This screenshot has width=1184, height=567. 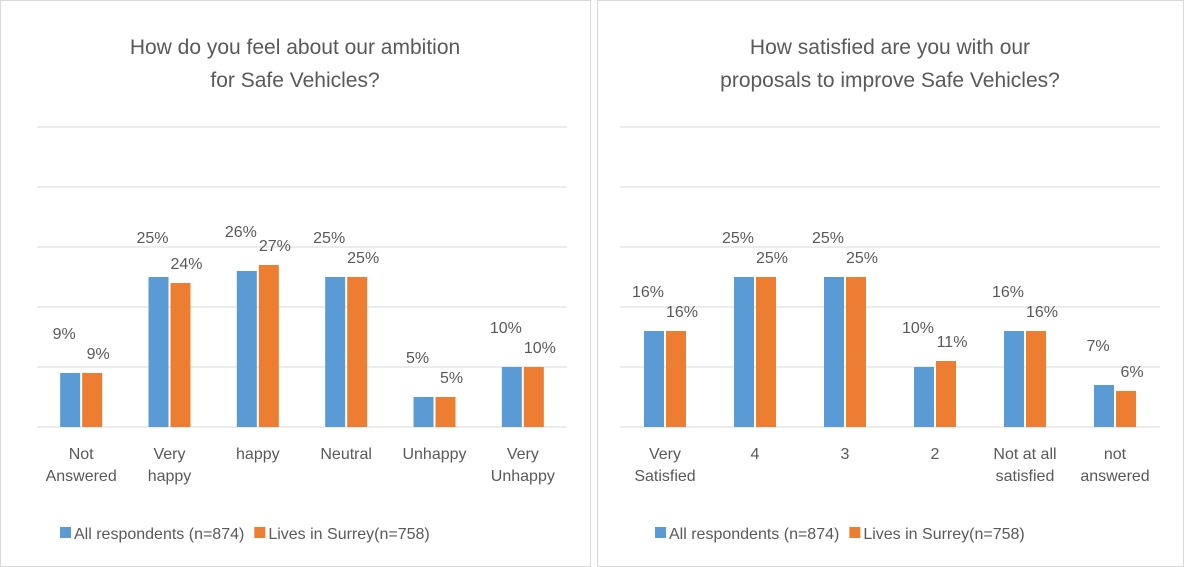 I want to click on x-tick-label: Very Satisfied, so click(x=664, y=465).